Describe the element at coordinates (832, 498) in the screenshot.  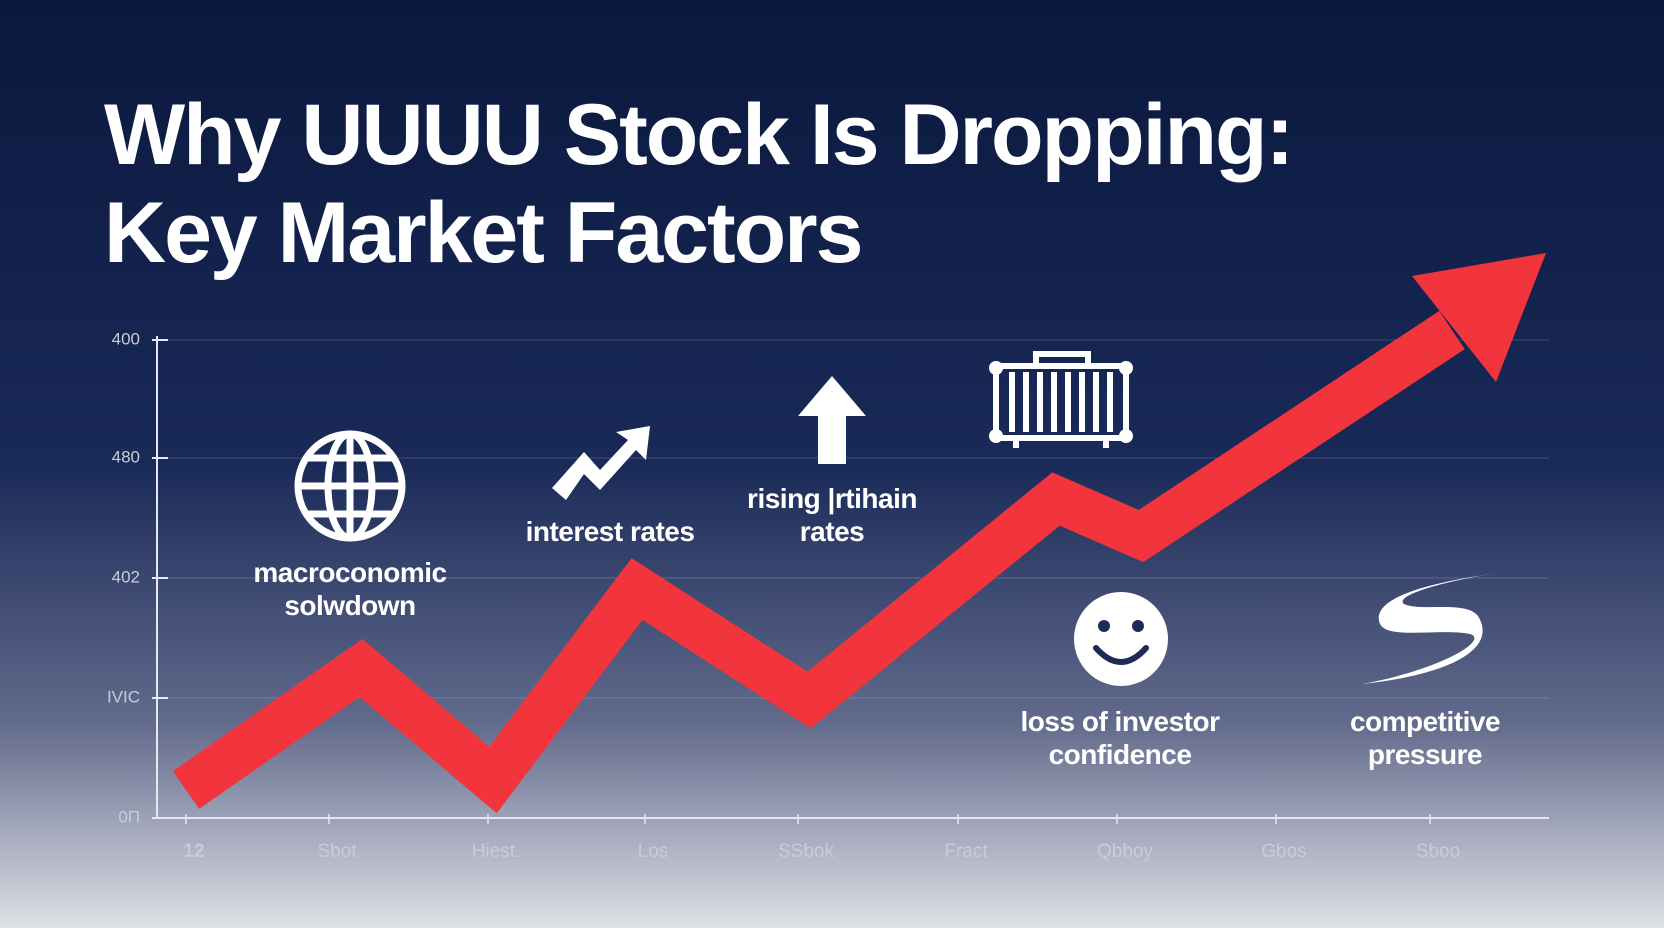
I see `factor-label: rising |rtihain` at that location.